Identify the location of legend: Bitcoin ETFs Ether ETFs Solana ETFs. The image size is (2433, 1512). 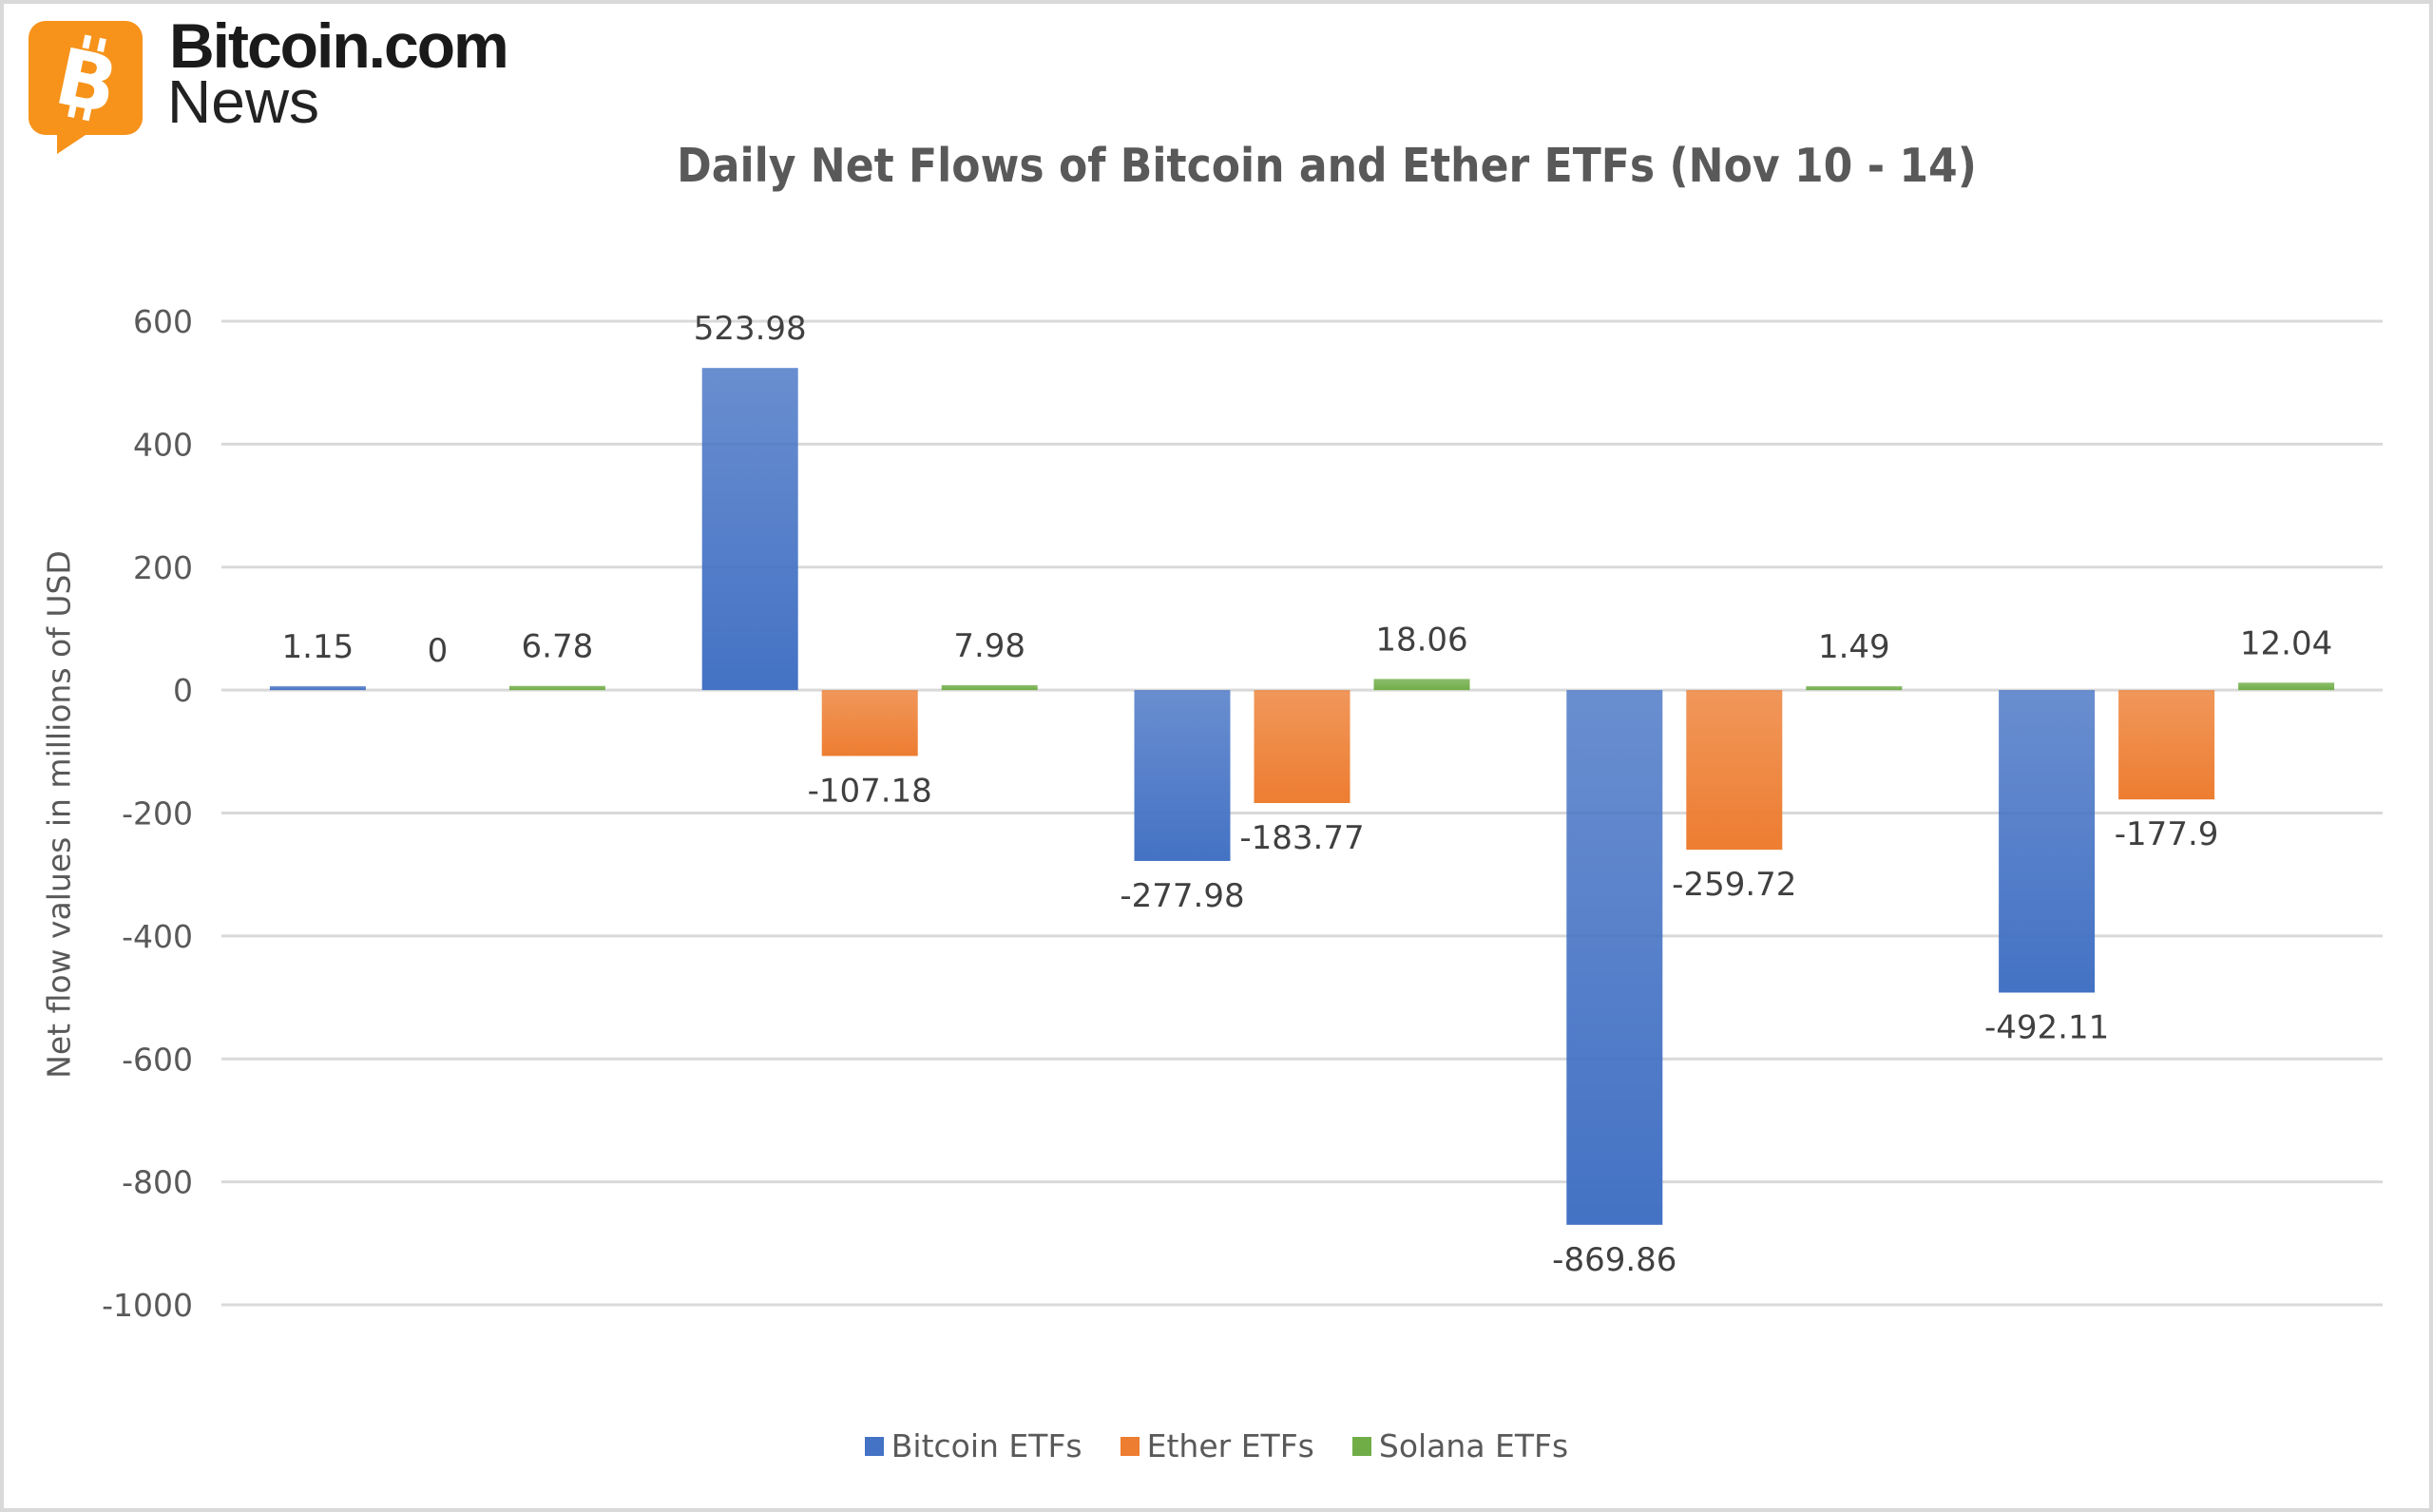
(1216, 1445).